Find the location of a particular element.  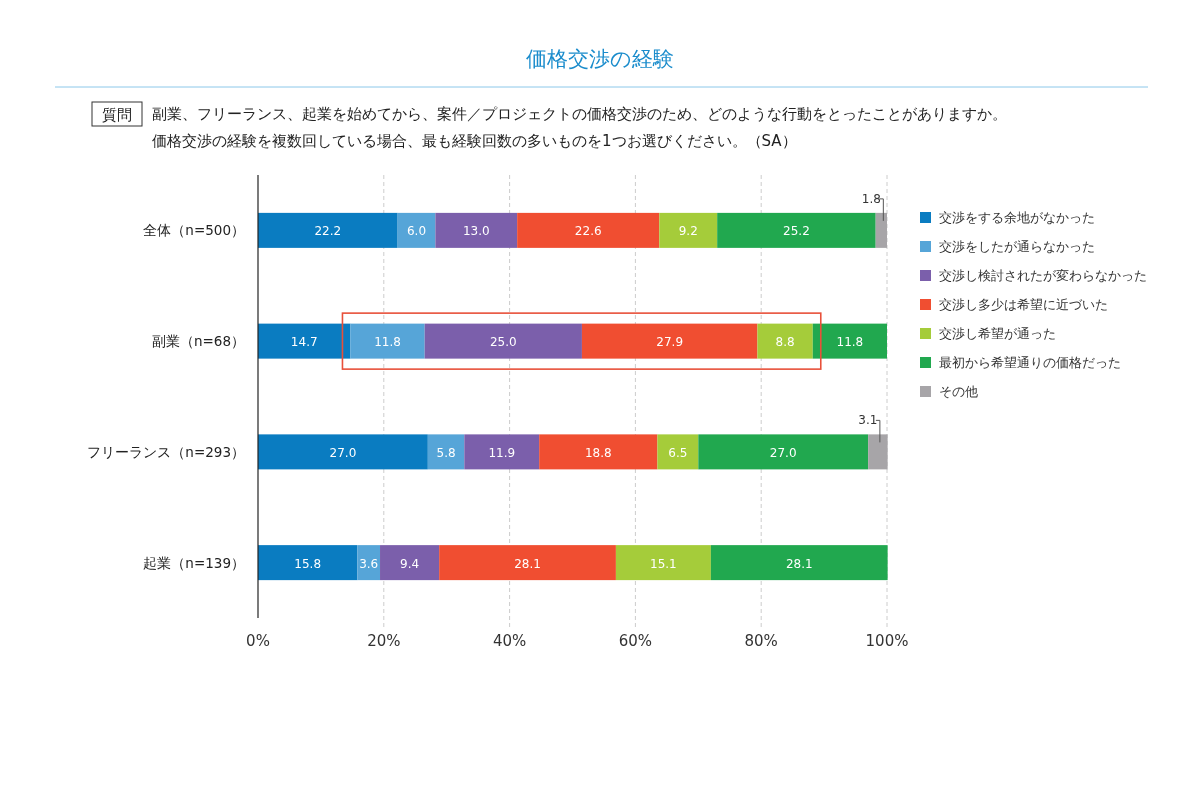

chart-subtitle: 副業、フリーランス、起業を始めてから、案件／プロジェクトの価格交渉のため、どのような行動をとったことがありますか。 is located at coordinates (580, 114).